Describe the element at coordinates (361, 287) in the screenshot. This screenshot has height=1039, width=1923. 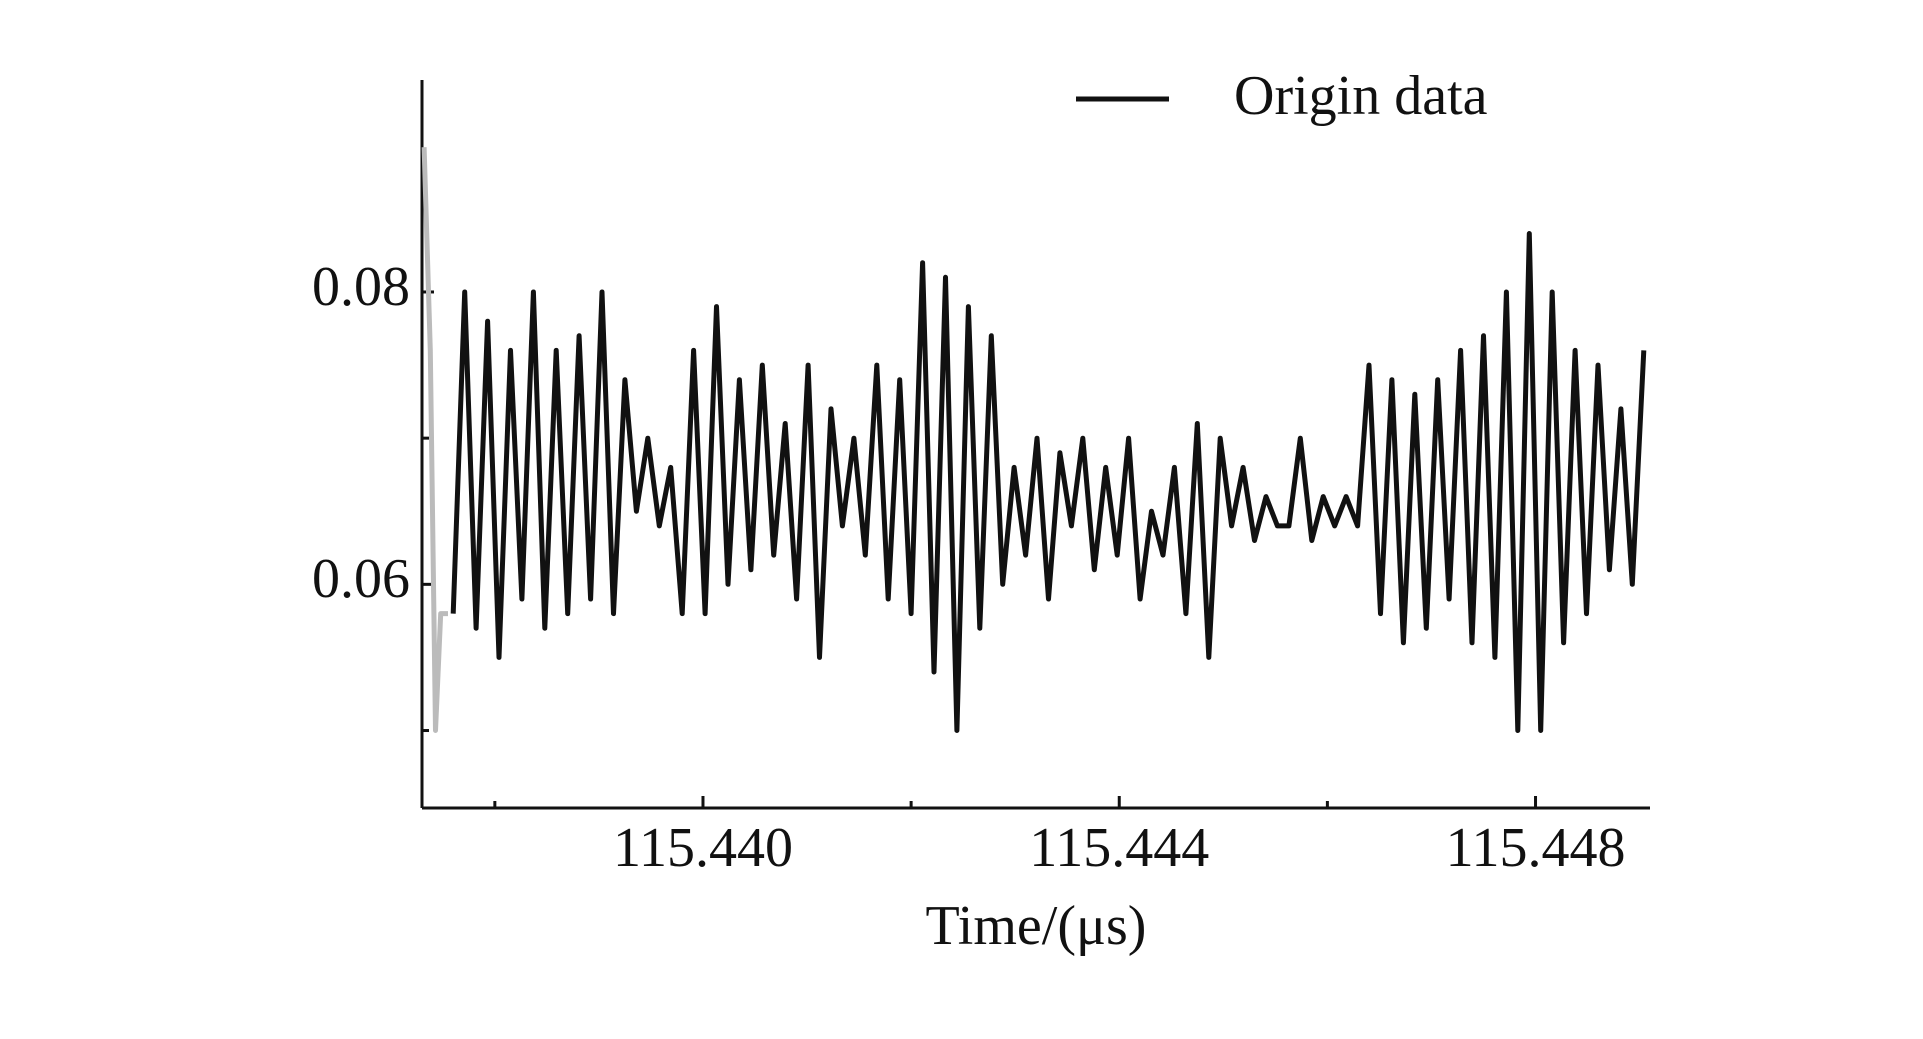
I see `y-tick-label: 0.08` at that location.